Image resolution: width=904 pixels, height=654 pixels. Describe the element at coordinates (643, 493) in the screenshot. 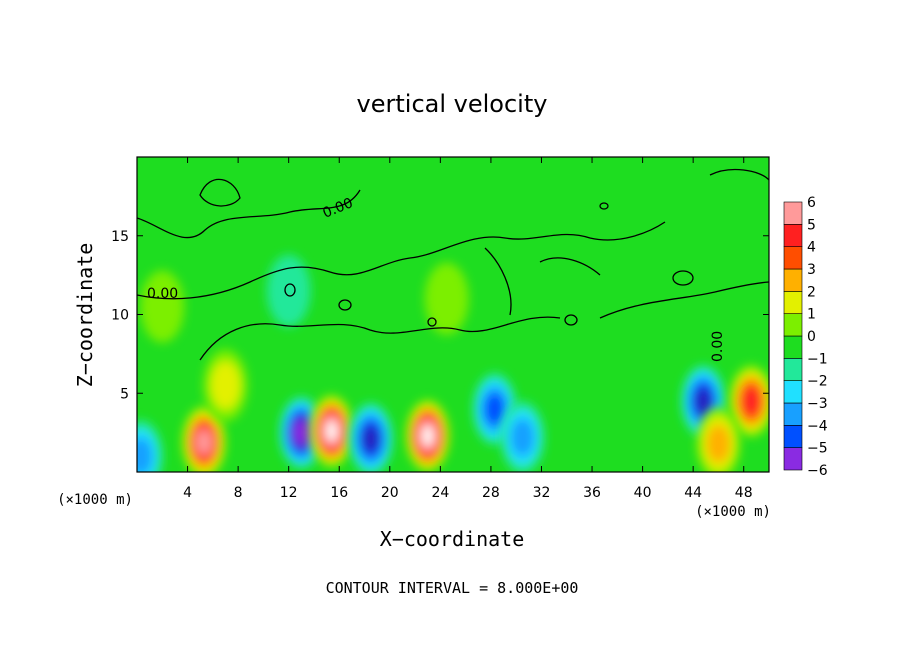

I see `x-tick-label: 40` at that location.